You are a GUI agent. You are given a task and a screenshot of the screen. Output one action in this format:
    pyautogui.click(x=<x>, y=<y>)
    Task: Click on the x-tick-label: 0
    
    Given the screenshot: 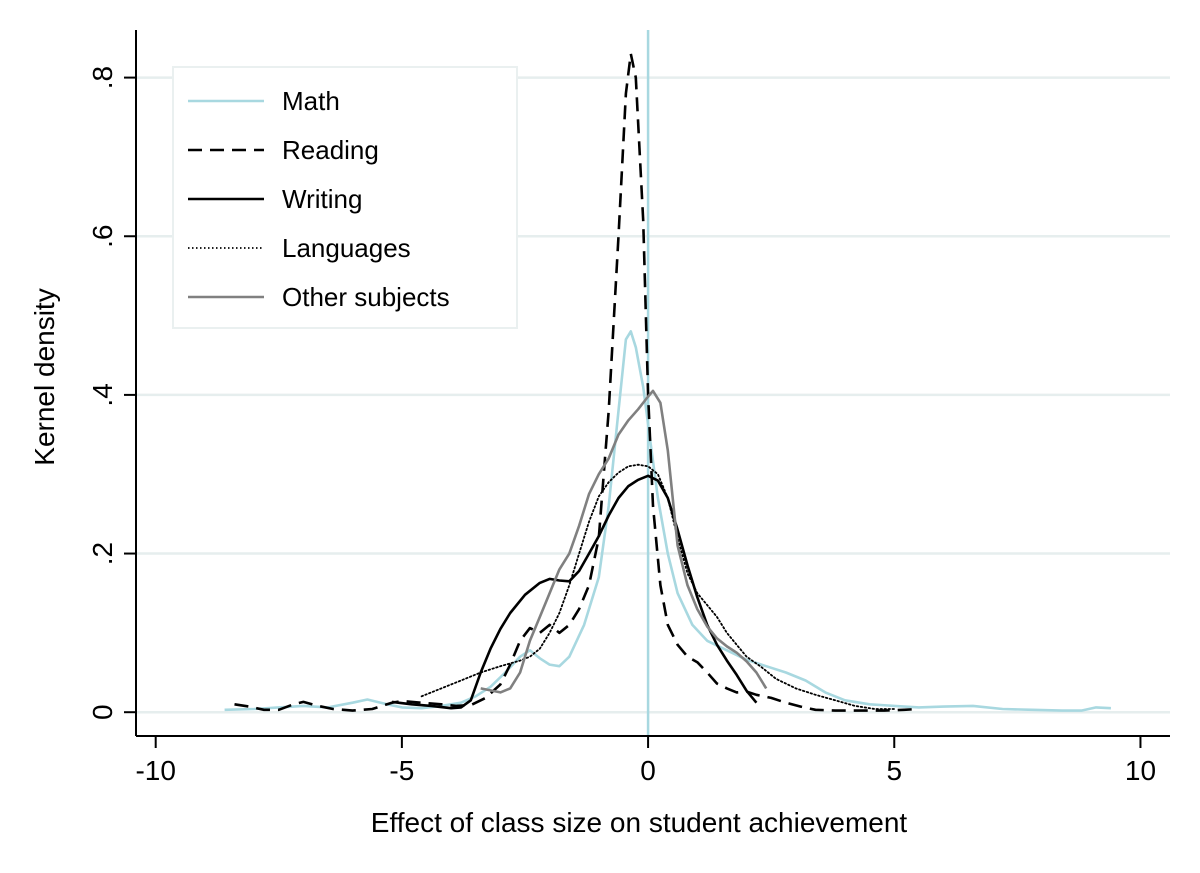 What is the action you would take?
    pyautogui.click(x=648, y=770)
    